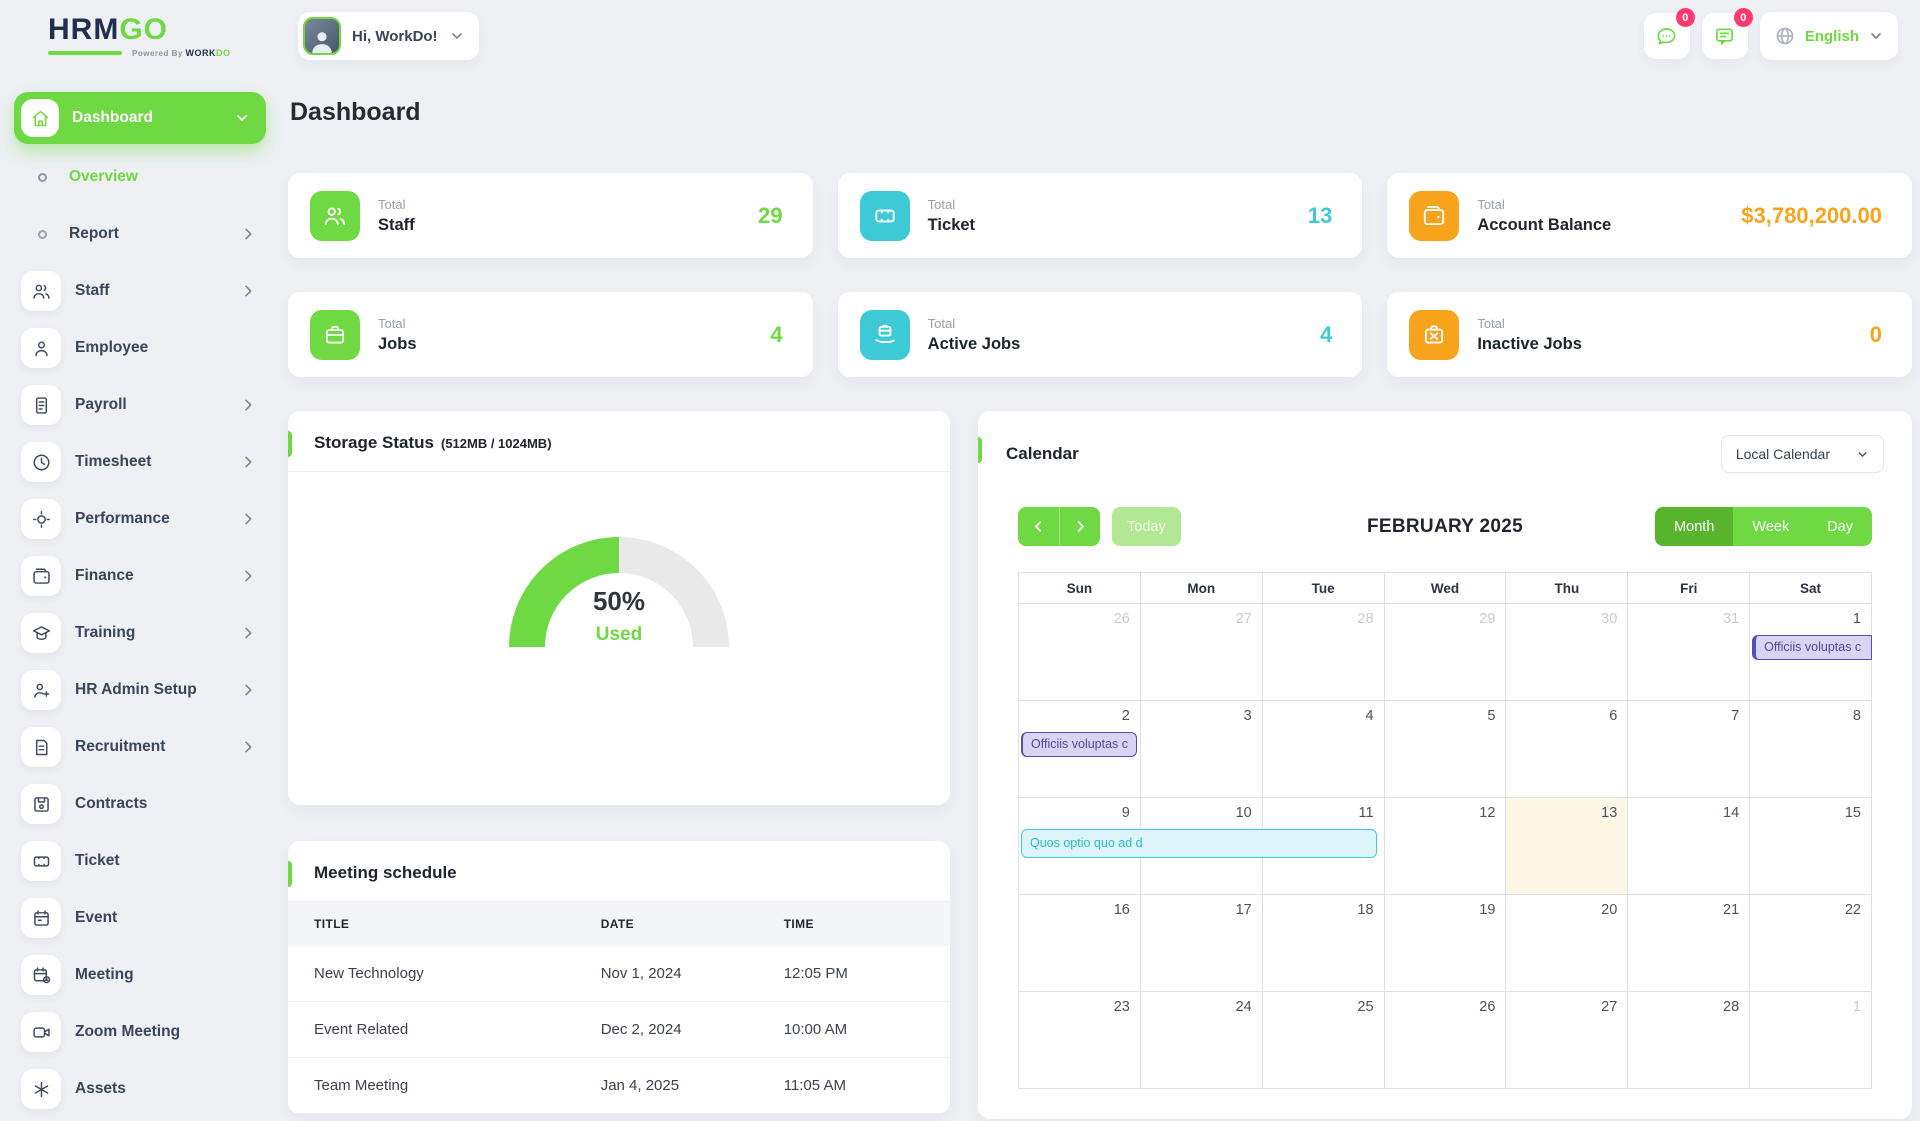  I want to click on calendar-prev-button, so click(1038, 526).